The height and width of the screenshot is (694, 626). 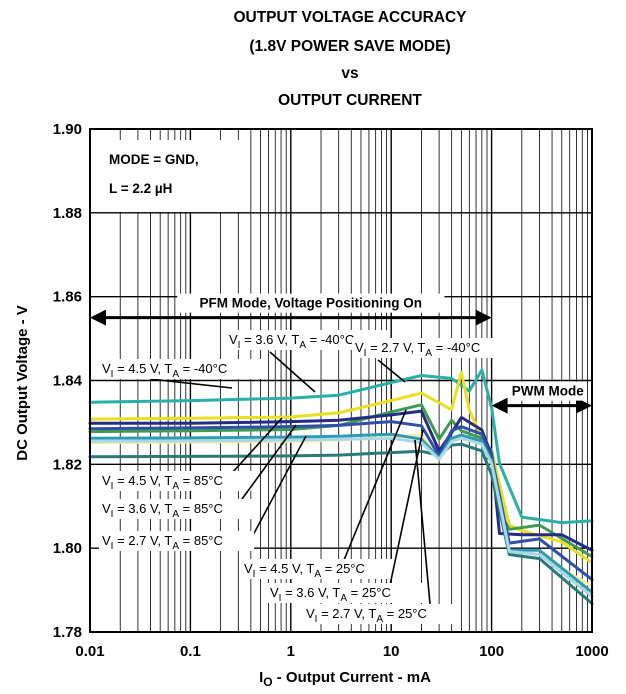 I want to click on x-tick-label: 0.01, so click(x=89, y=651).